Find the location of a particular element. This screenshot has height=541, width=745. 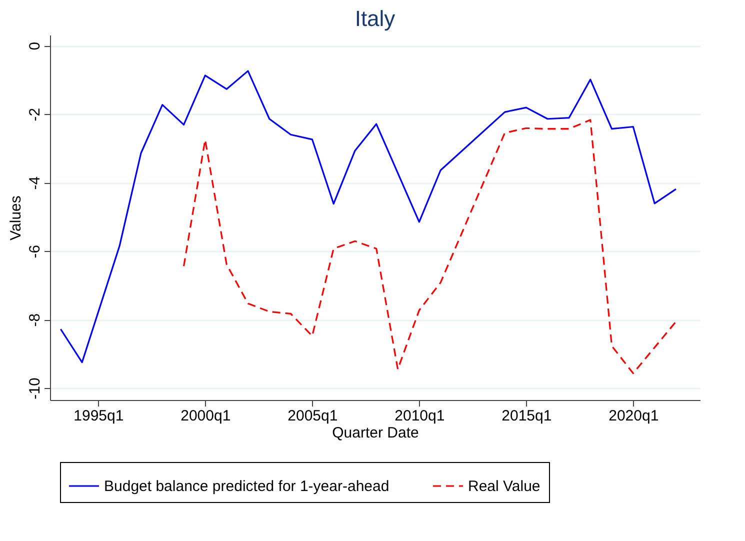

x-tick-label: 2005q1 is located at coordinates (313, 416).